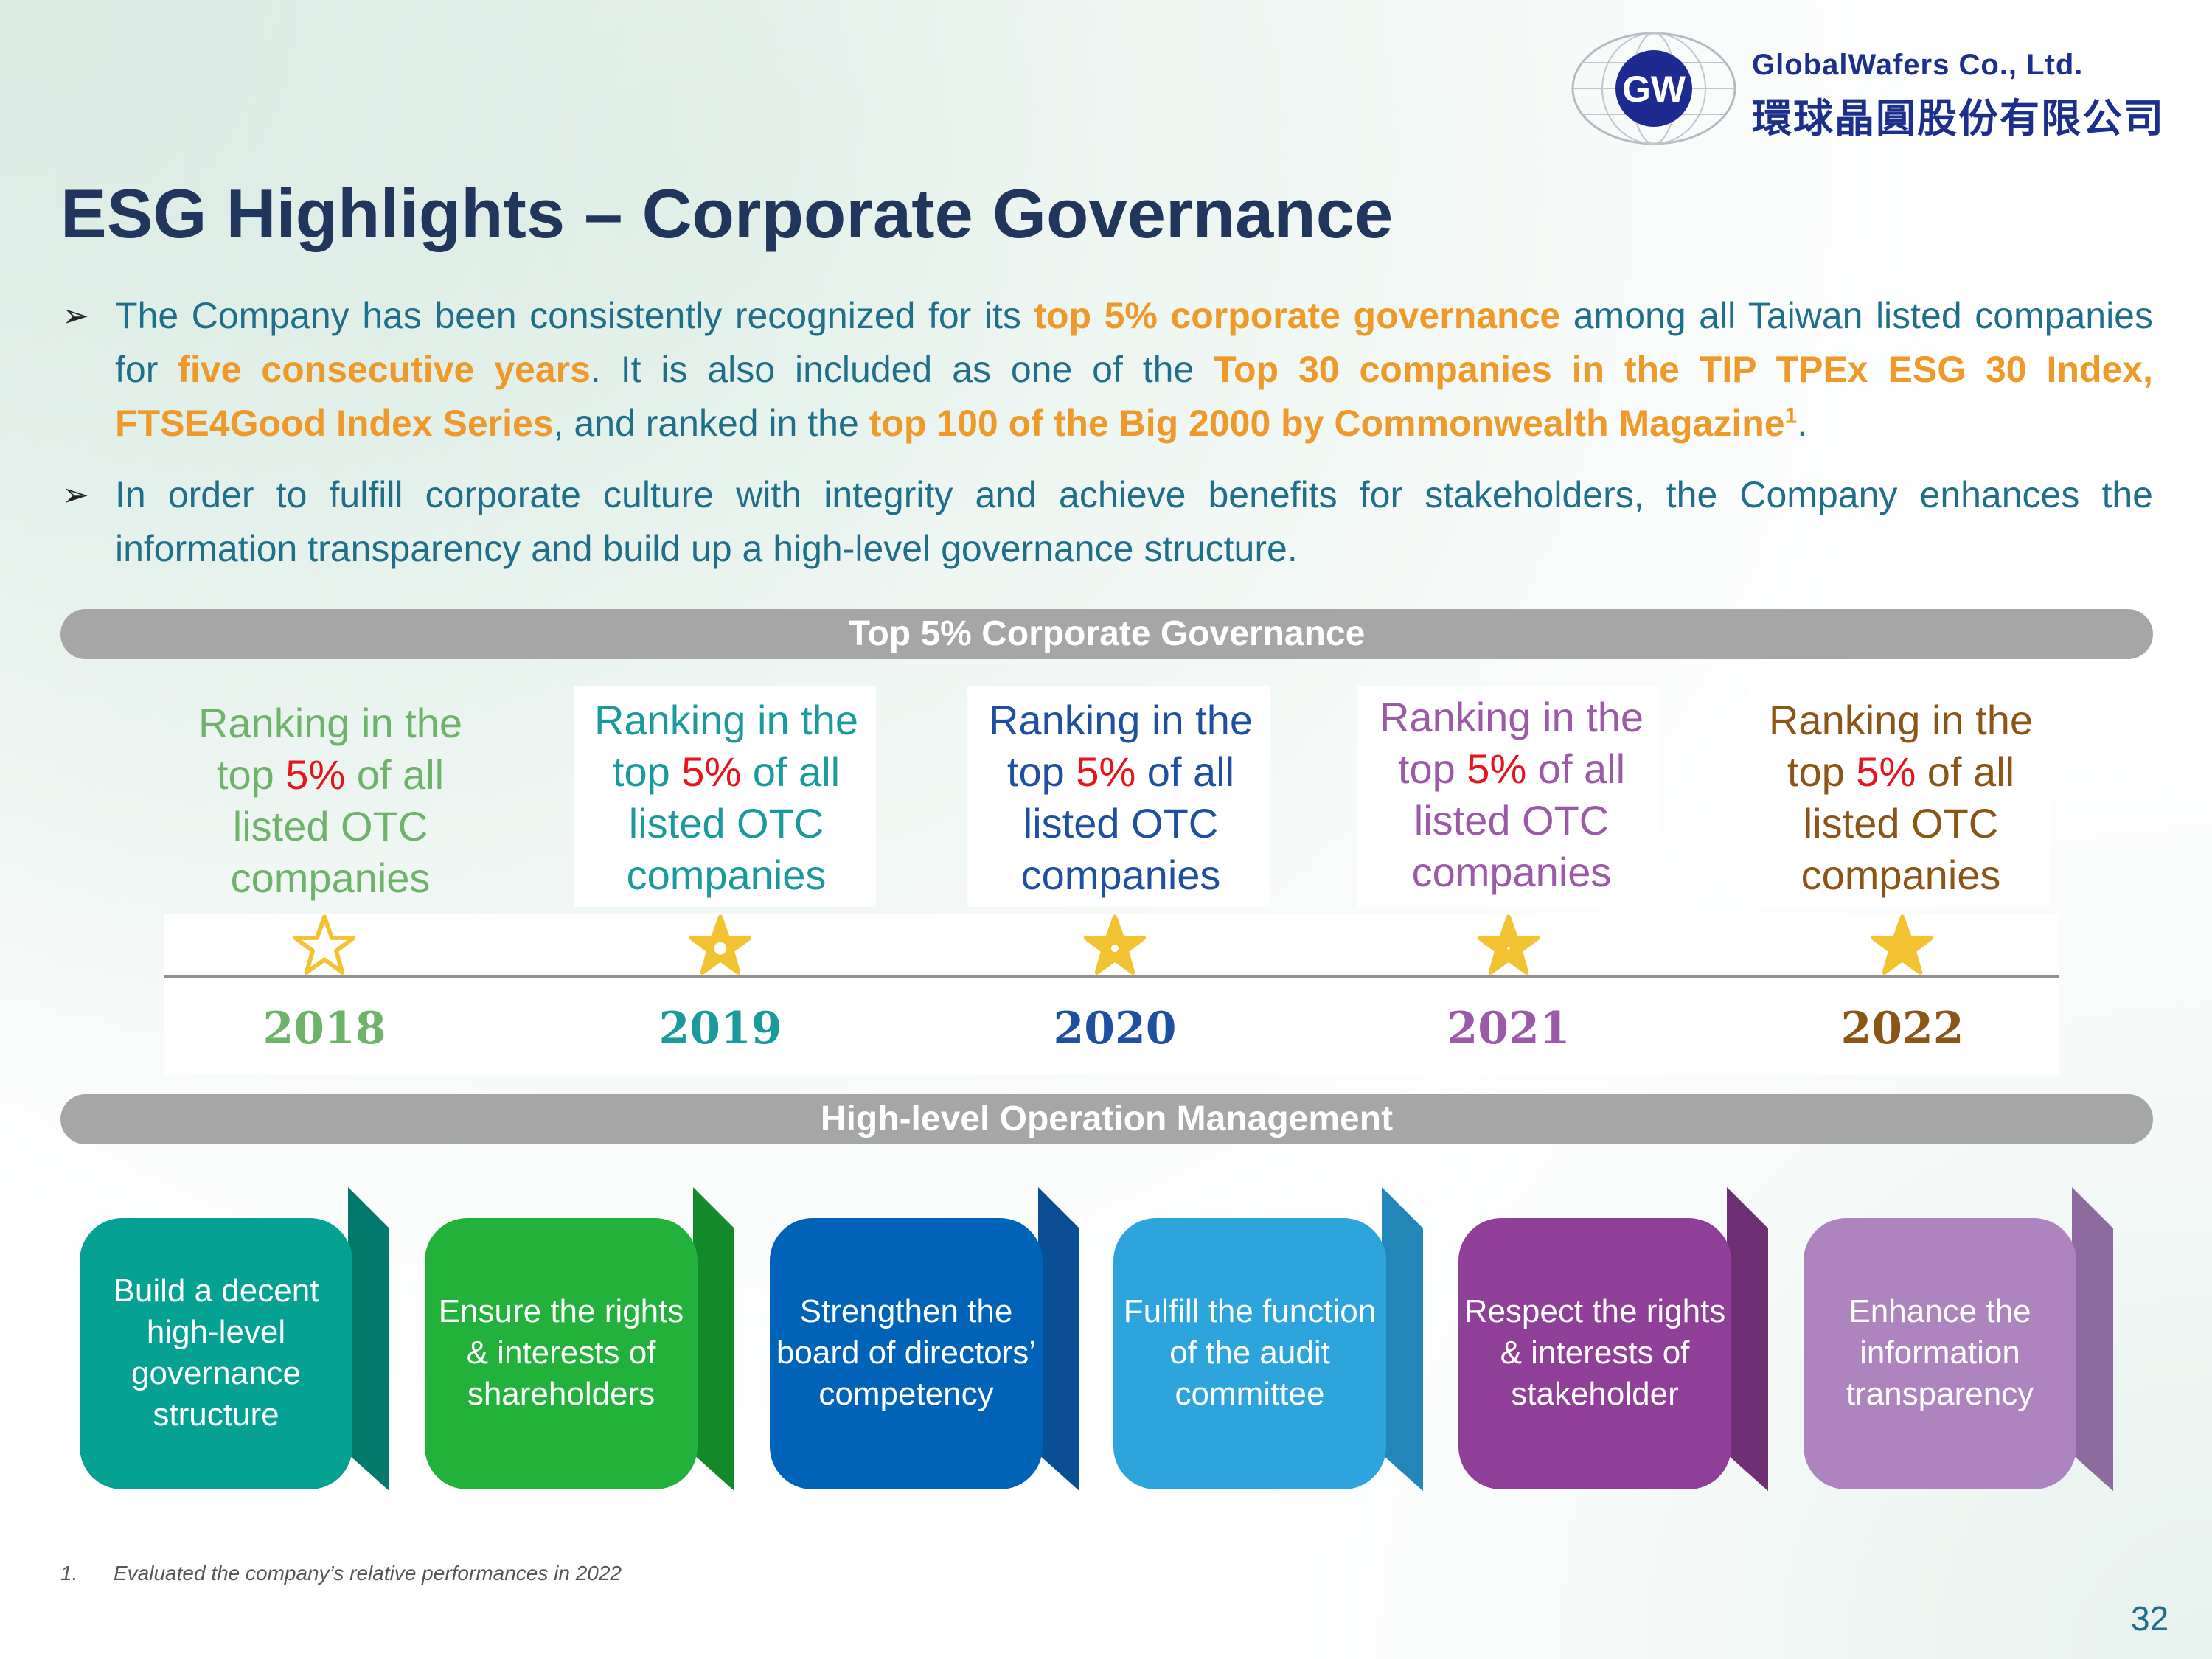 The width and height of the screenshot is (2212, 1659). Describe the element at coordinates (1106, 1119) in the screenshot. I see `operation-banner: High-level Operation Management` at that location.